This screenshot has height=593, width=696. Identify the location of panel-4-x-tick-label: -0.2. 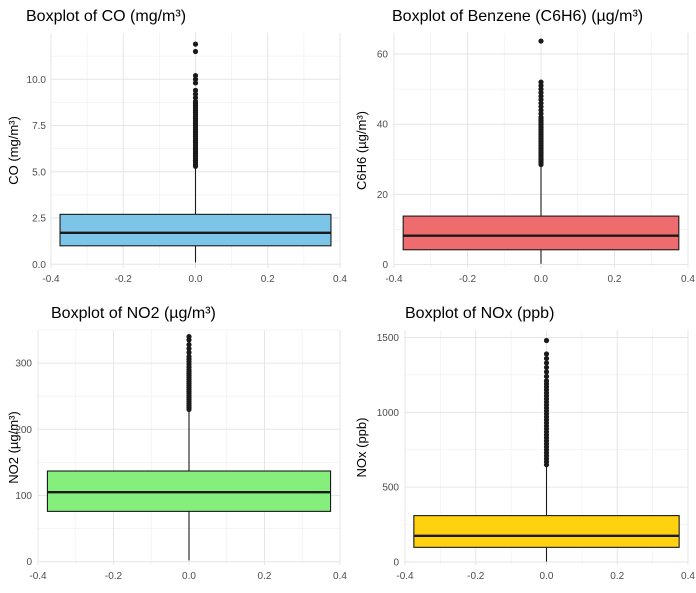
(476, 576).